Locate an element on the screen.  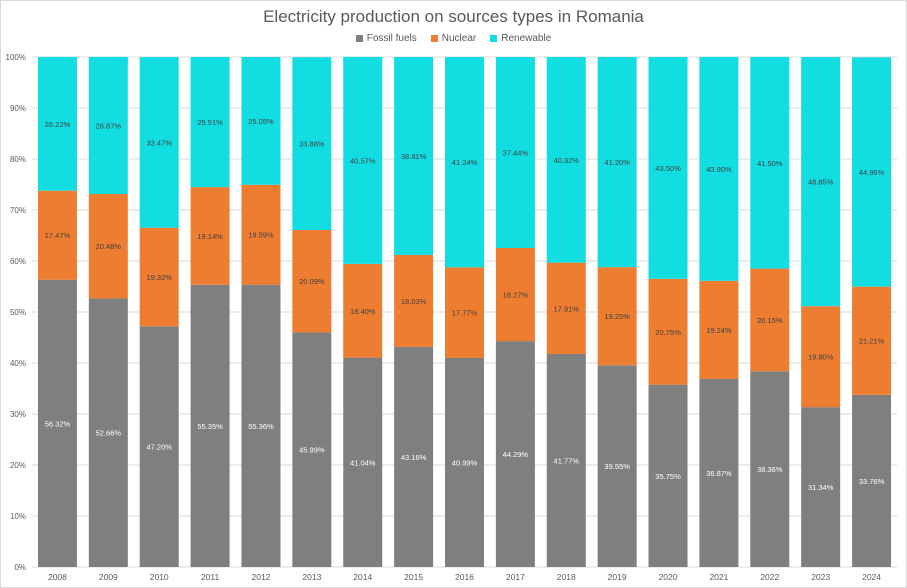
data-label: 21.21% is located at coordinates (872, 341).